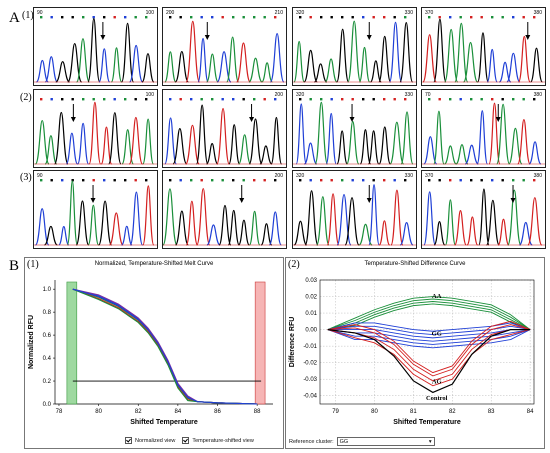 This screenshot has width=550, height=453. What do you see at coordinates (409, 176) in the screenshot?
I see `base-position-end: 330` at bounding box center [409, 176].